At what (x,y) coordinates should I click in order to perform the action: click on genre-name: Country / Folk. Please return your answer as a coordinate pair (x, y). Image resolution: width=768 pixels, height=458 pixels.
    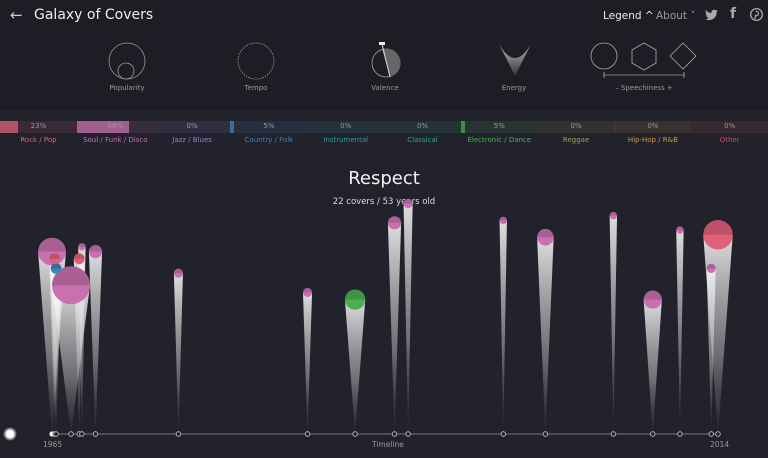
    Looking at the image, I should click on (269, 140).